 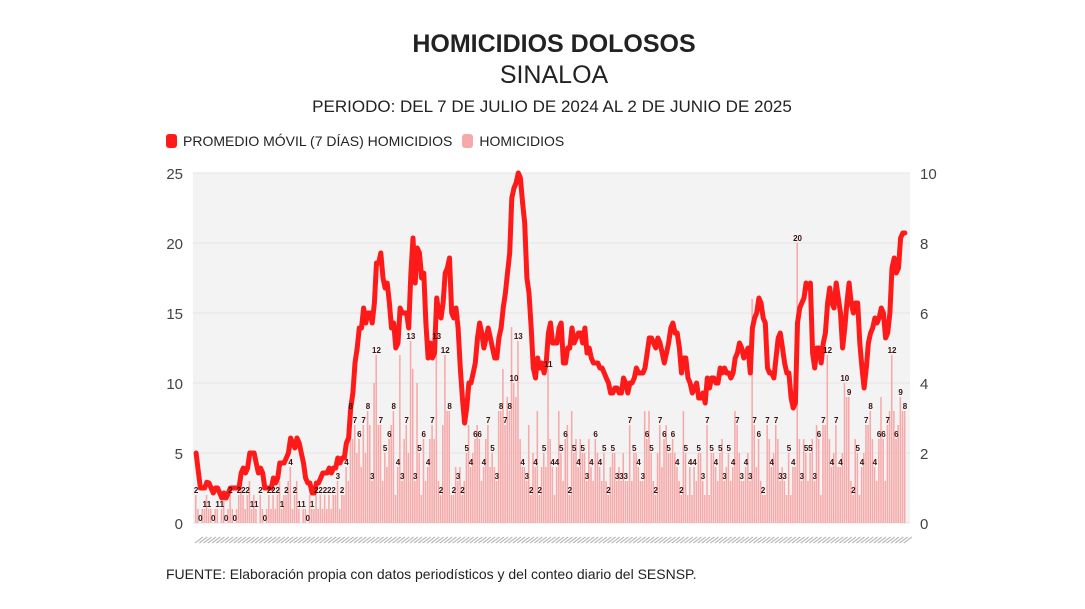 I want to click on chart-title: HOMICIDIOS DOLOSOS, so click(x=554, y=44).